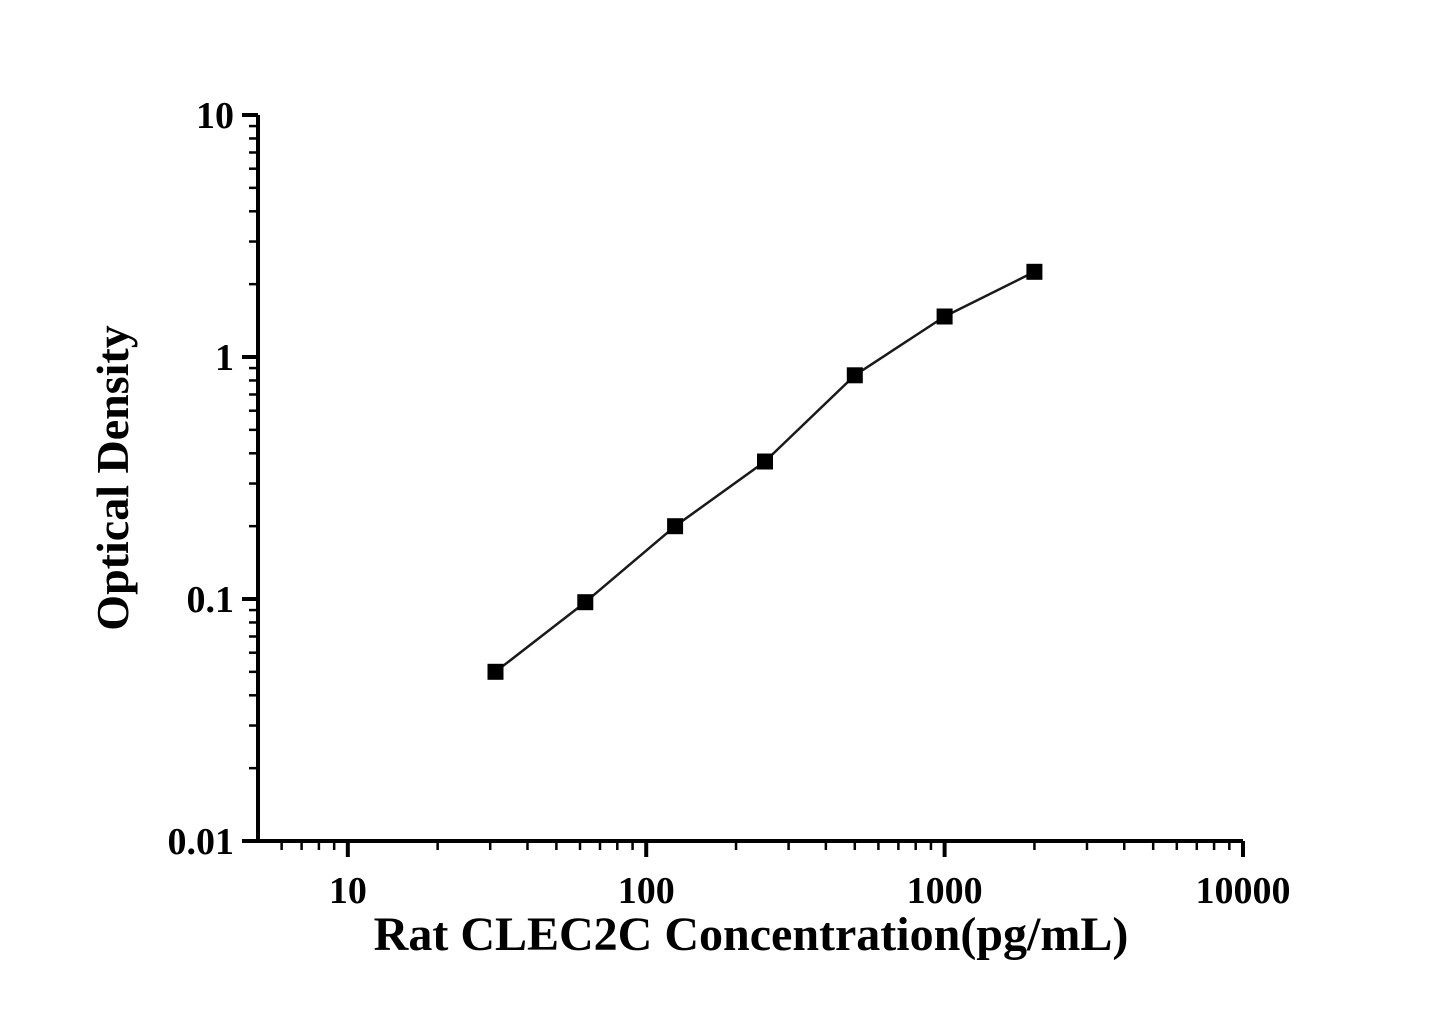 Image resolution: width=1445 pixels, height=1009 pixels. Describe the element at coordinates (201, 842) in the screenshot. I see `y-axis-tick-label: 0.01` at that location.